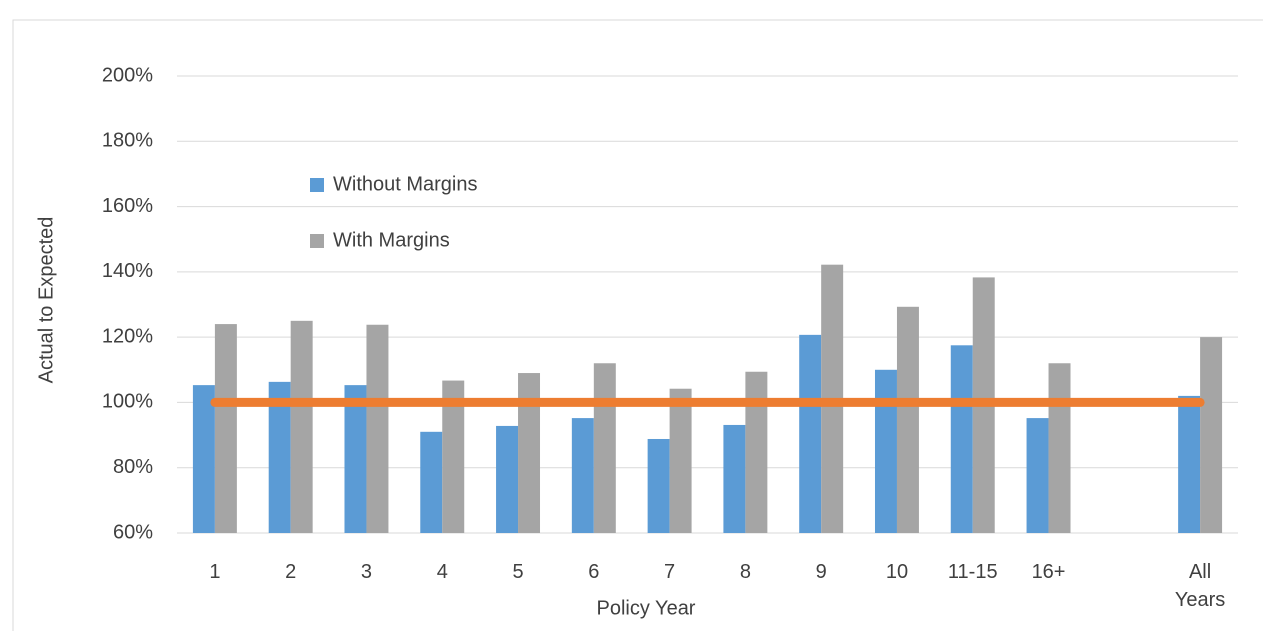 This screenshot has width=1263, height=631. Describe the element at coordinates (127, 336) in the screenshot. I see `y-tick-label: 120%` at that location.